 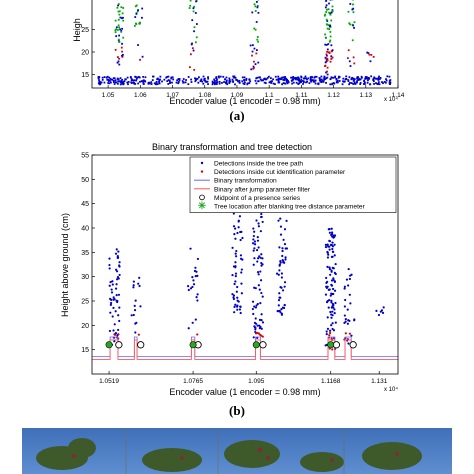 I want to click on chart-a-xlabel: Encoder value (1 encoder = 0.98 mm), so click(x=244, y=101).